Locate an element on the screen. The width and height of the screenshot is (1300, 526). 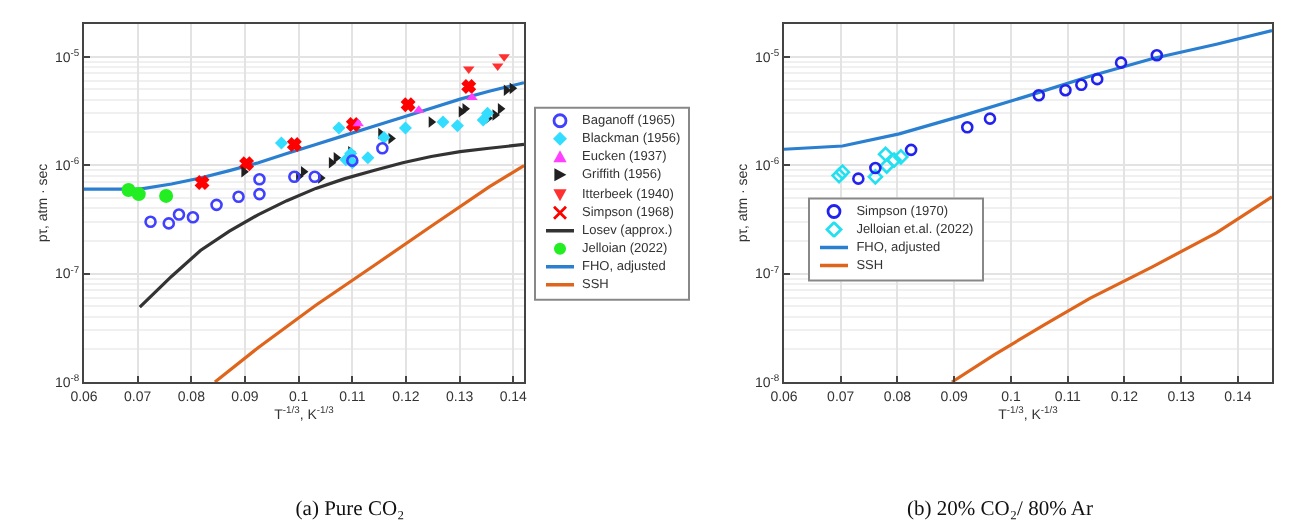
text: (b) 20% CO₂/ 80% Ar is located at coordinates (1000, 510).